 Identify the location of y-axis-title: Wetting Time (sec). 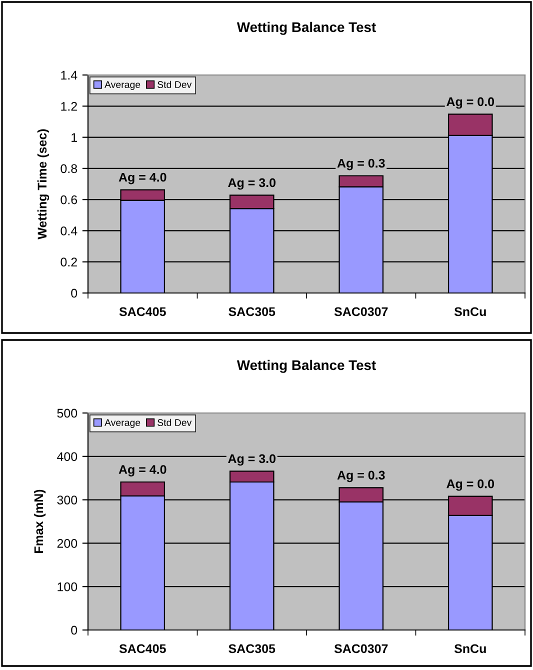
(43, 184).